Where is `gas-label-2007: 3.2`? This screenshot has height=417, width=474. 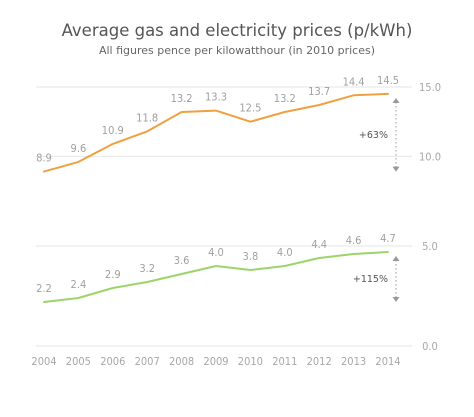 gas-label-2007: 3.2 is located at coordinates (147, 268).